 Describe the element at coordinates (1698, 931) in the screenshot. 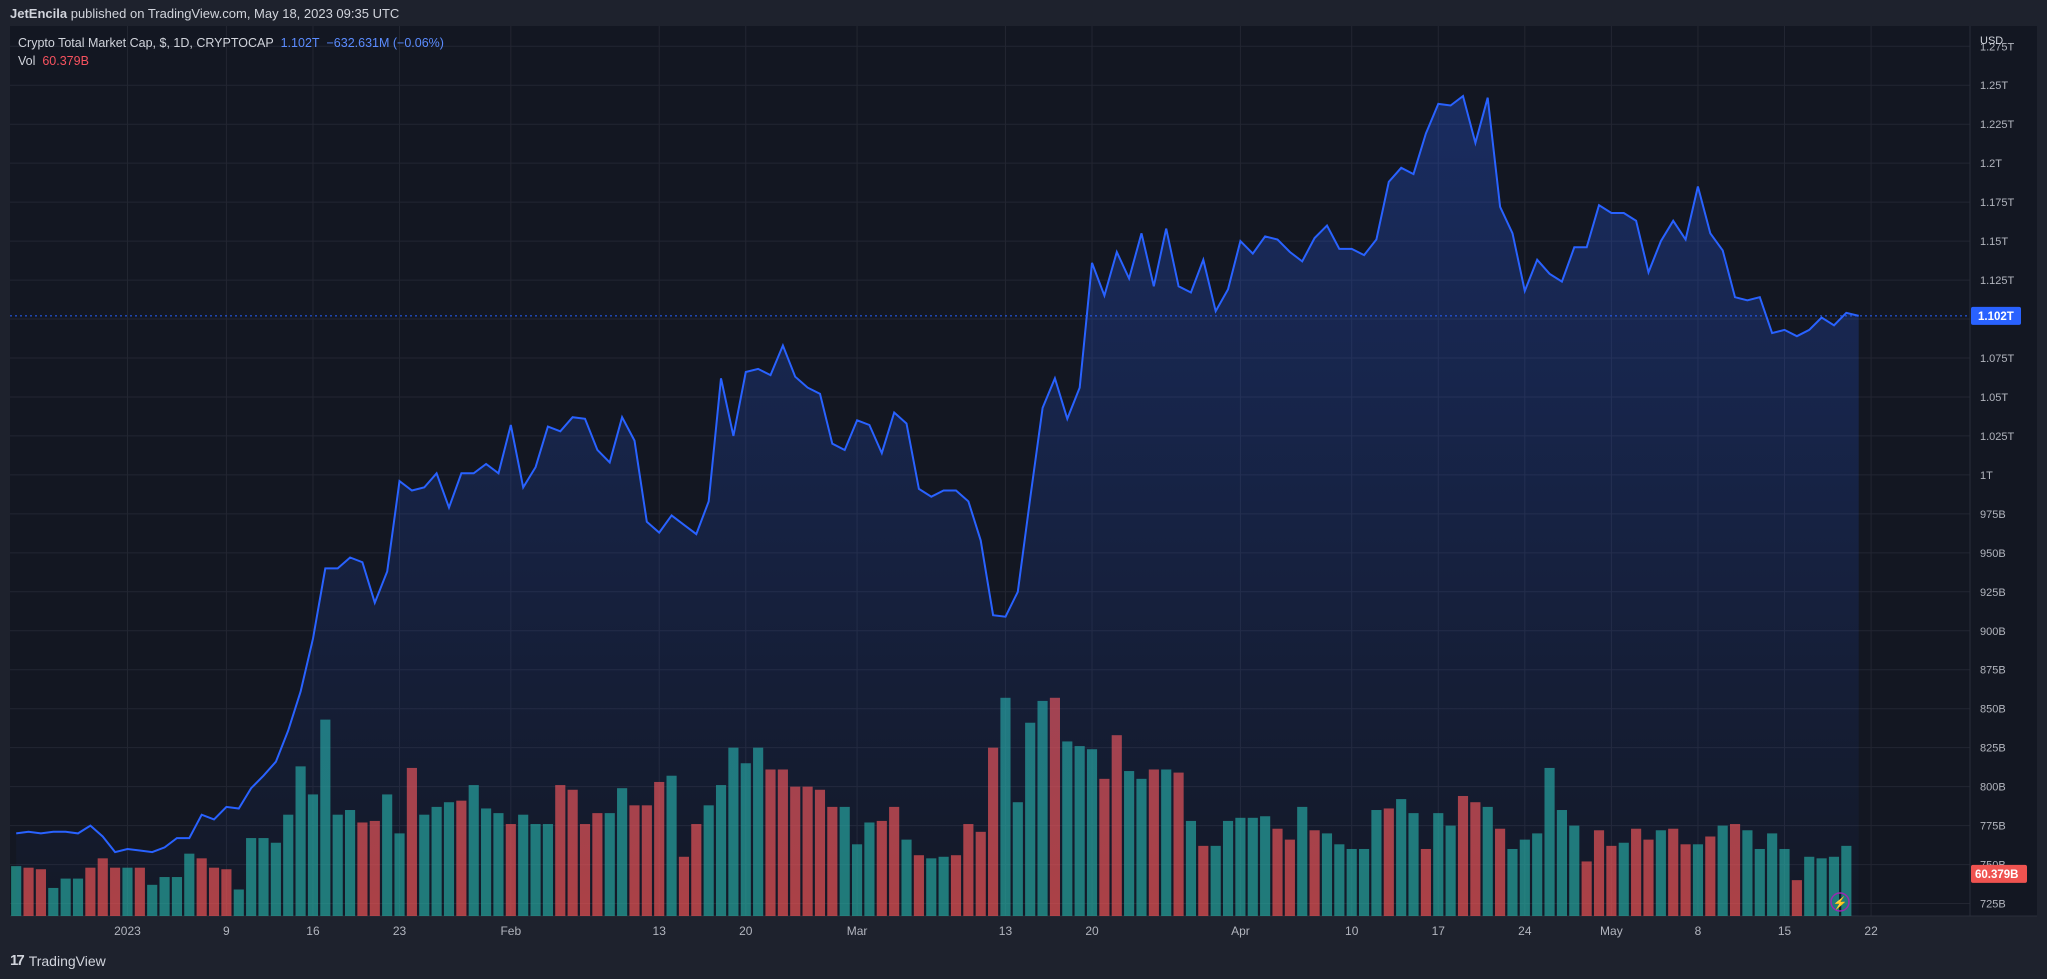

I see `x-tick-label: 8` at that location.